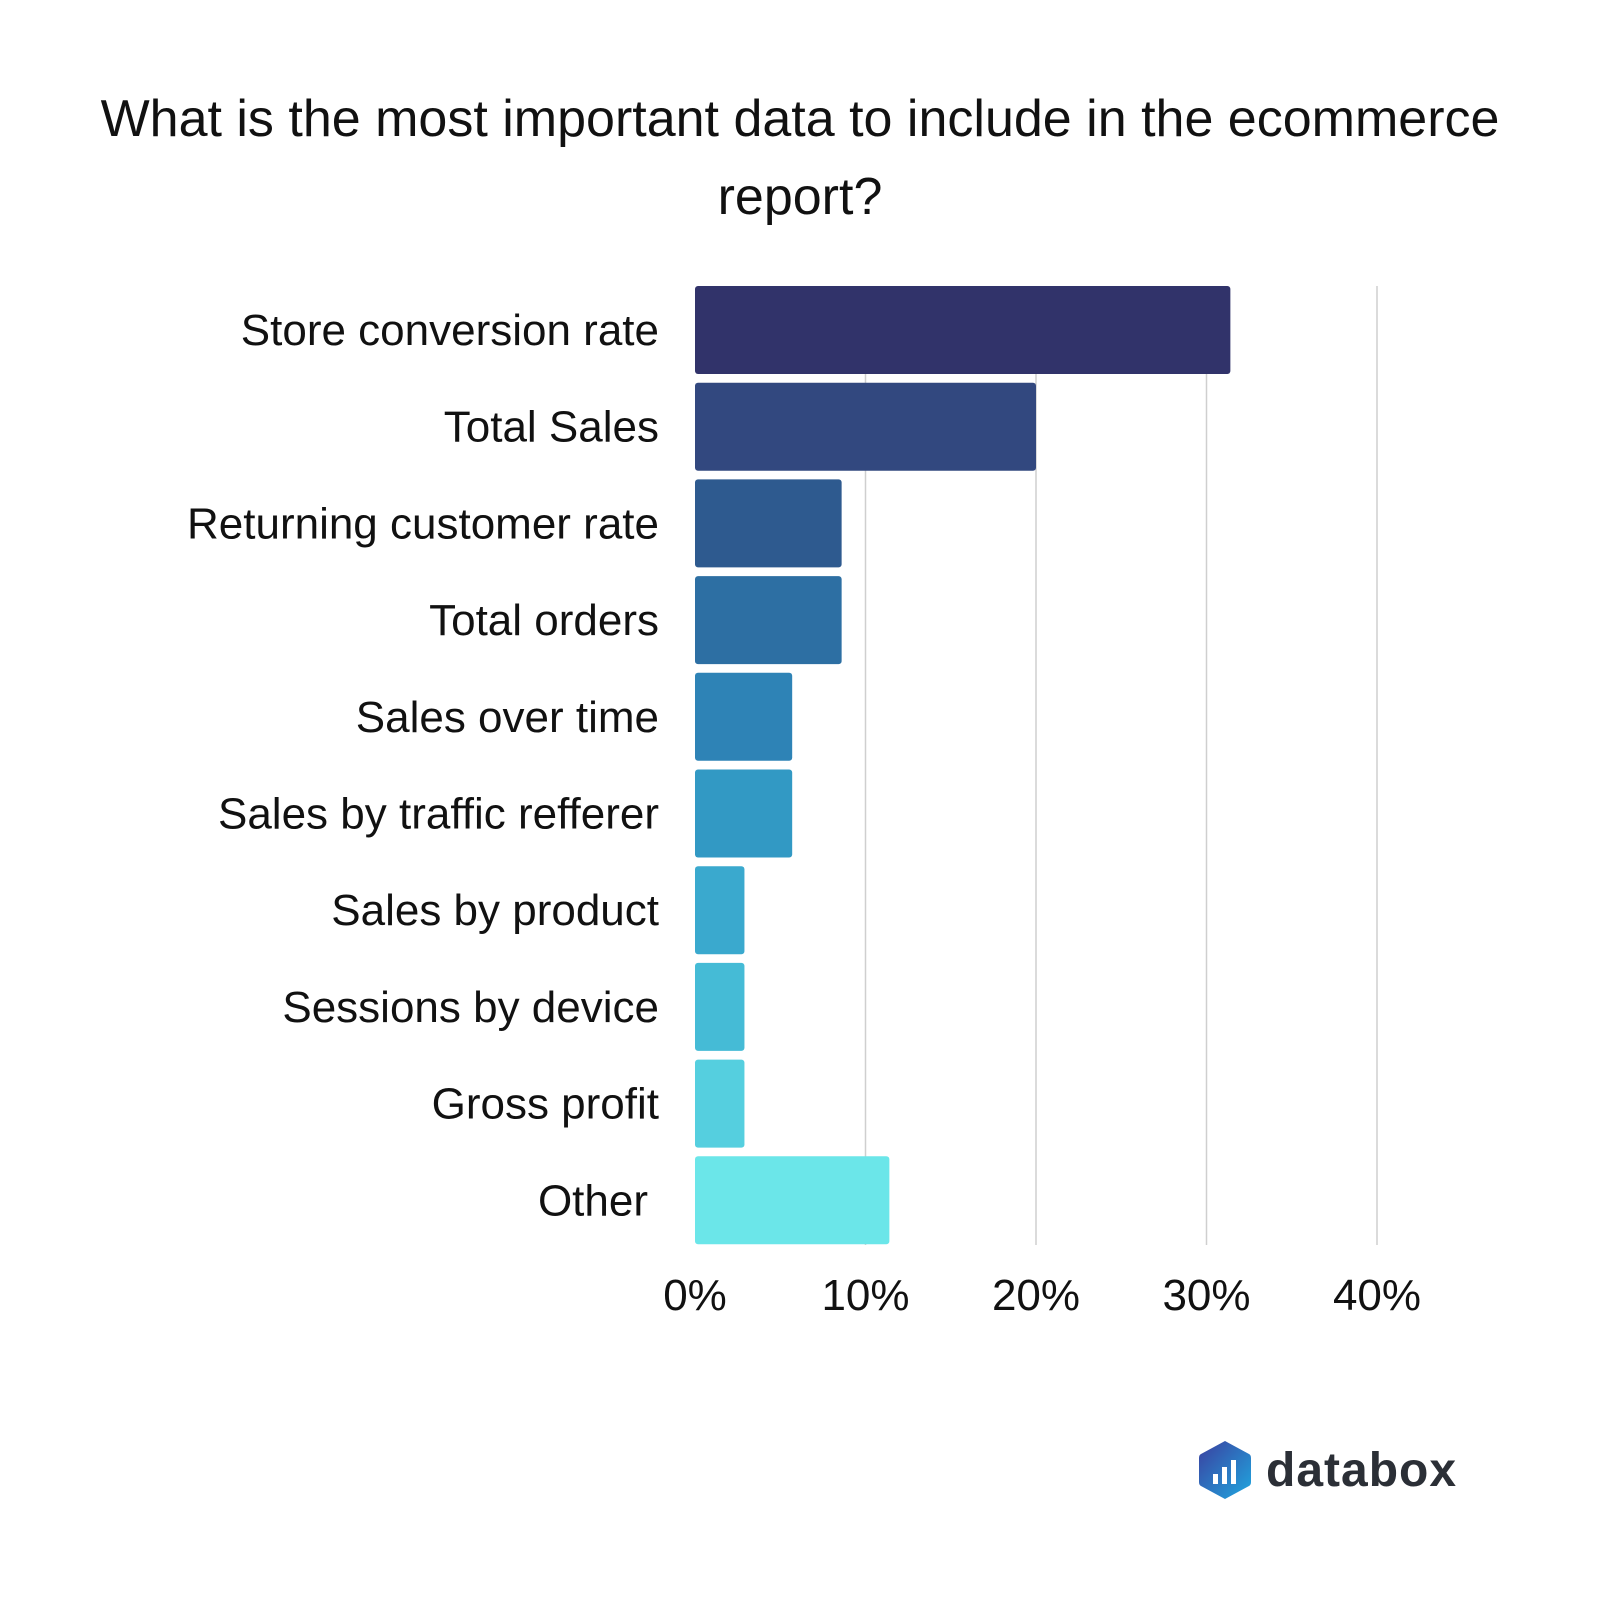 This screenshot has height=1600, width=1600. Describe the element at coordinates (1362, 1470) in the screenshot. I see `logo-text: databox` at that location.